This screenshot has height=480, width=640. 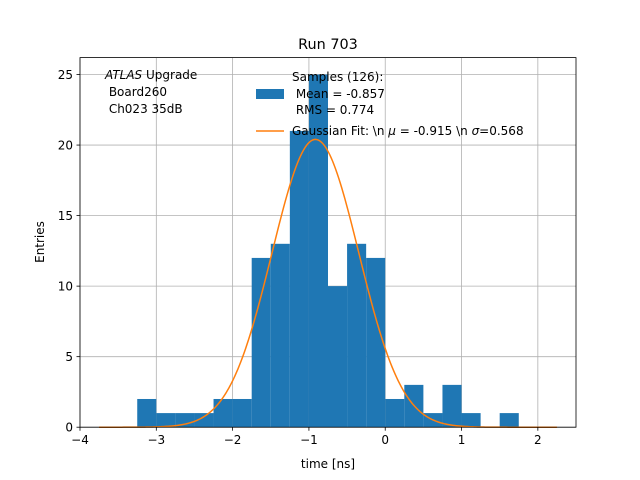 What do you see at coordinates (80, 440) in the screenshot?
I see `x-tick-label: −4` at bounding box center [80, 440].